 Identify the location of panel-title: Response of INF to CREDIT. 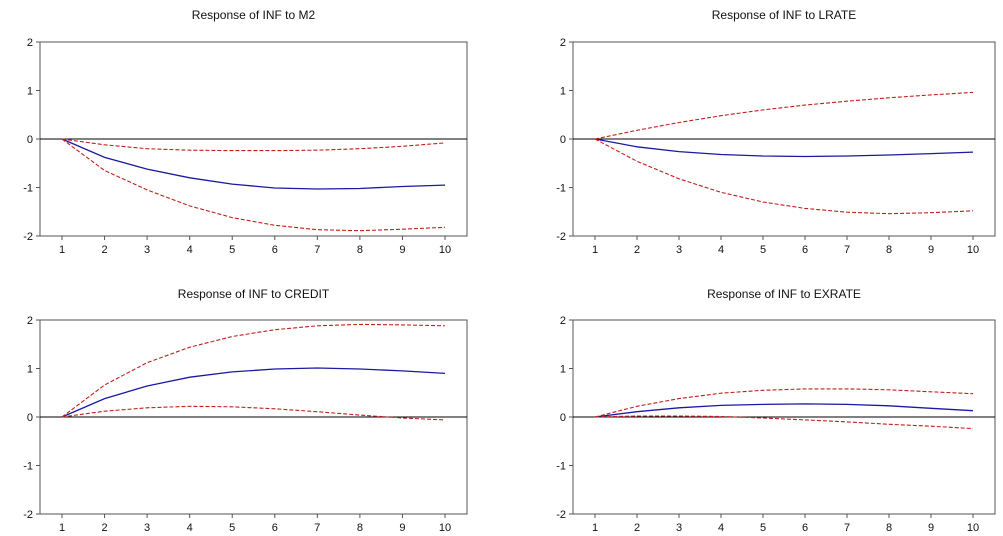
(254, 294).